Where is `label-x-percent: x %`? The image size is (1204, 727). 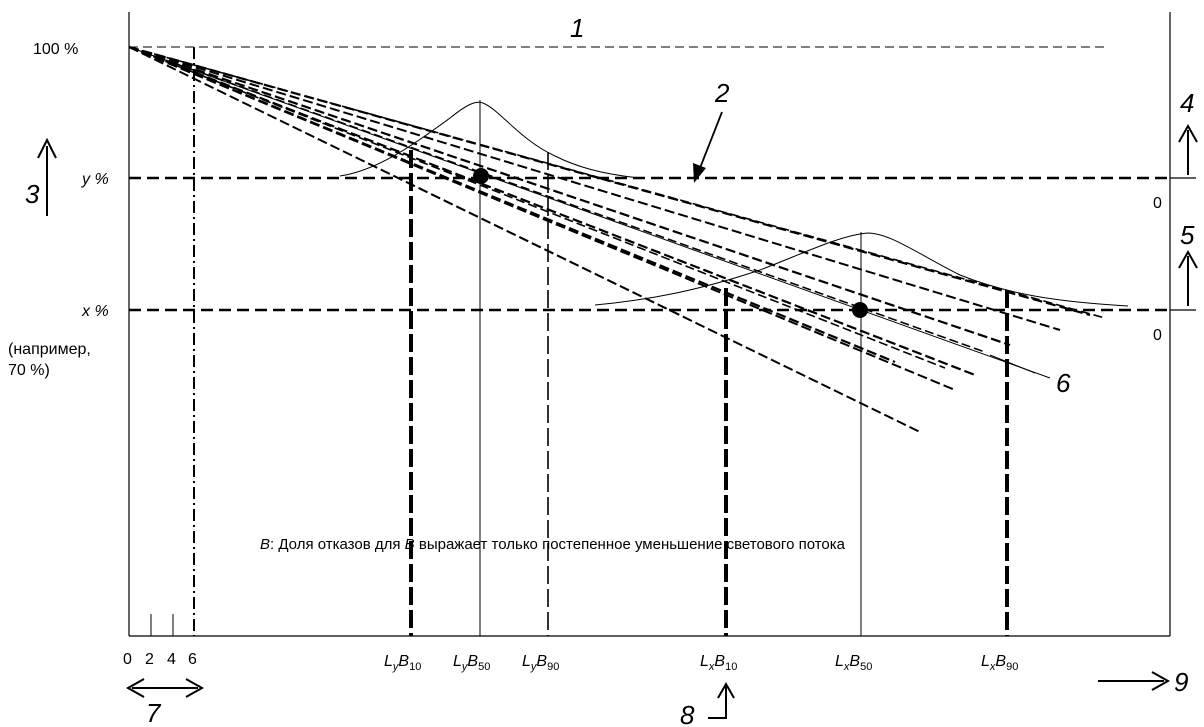 label-x-percent: x % is located at coordinates (95, 311).